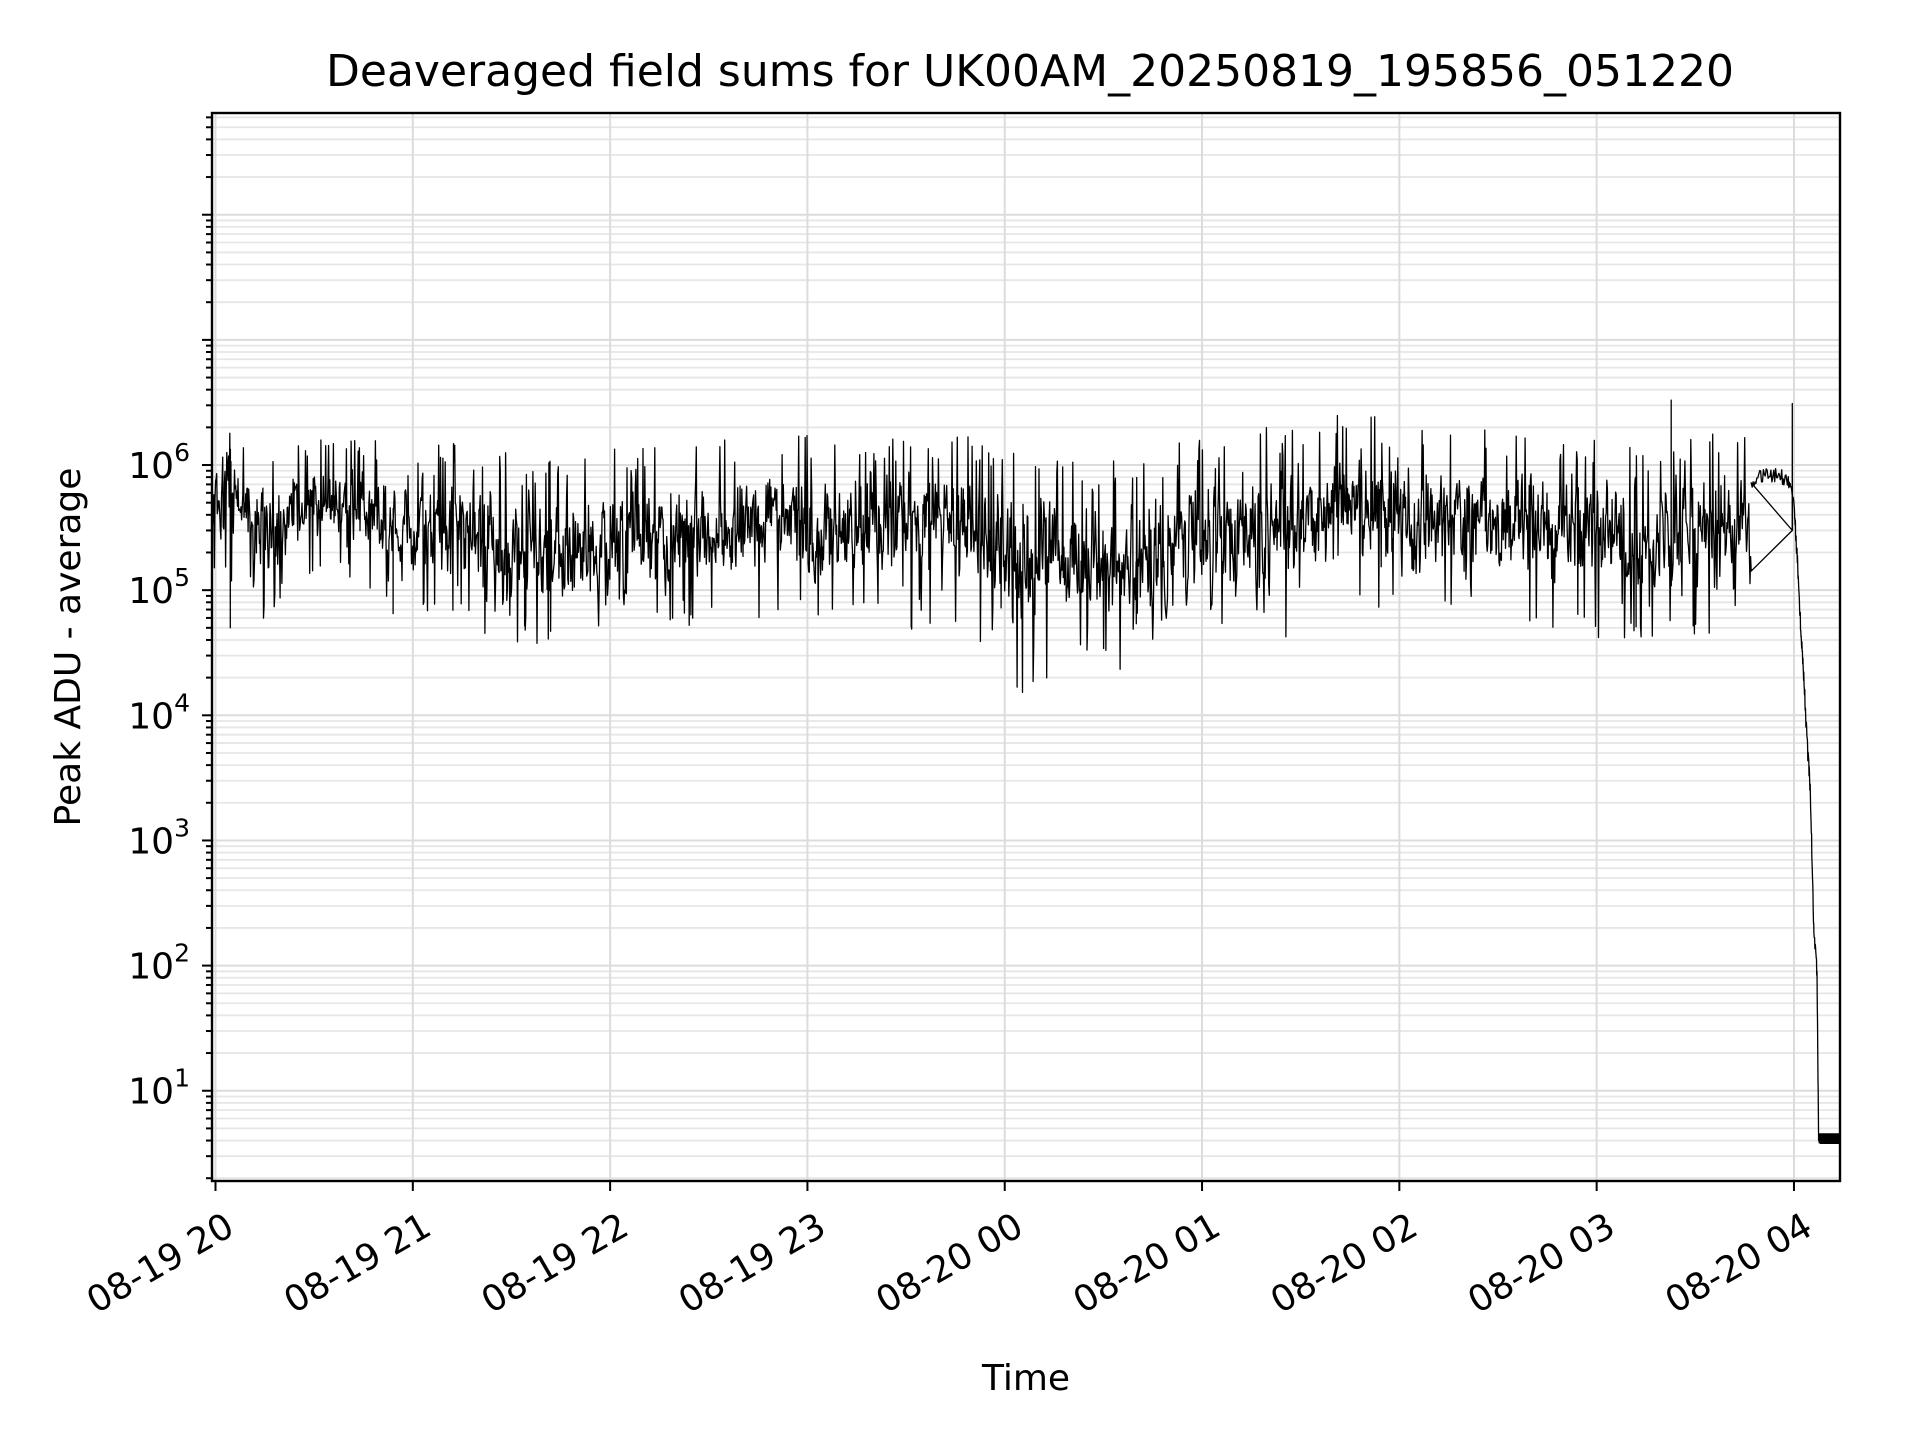 The image size is (1920, 1440). Describe the element at coordinates (68, 647) in the screenshot. I see `y-axis-label: Peak ADU - average` at that location.